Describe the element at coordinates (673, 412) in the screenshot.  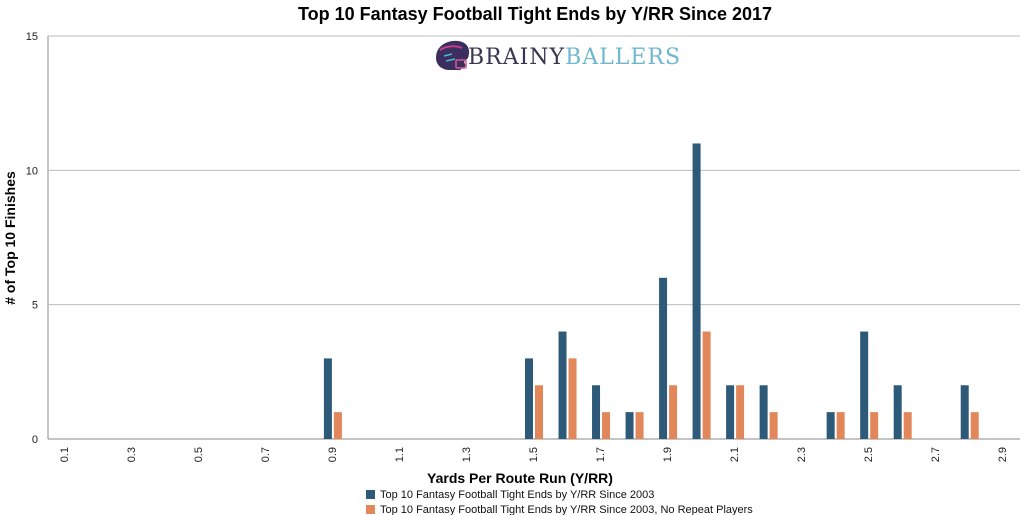
I see `bar-series-1-1.9` at that location.